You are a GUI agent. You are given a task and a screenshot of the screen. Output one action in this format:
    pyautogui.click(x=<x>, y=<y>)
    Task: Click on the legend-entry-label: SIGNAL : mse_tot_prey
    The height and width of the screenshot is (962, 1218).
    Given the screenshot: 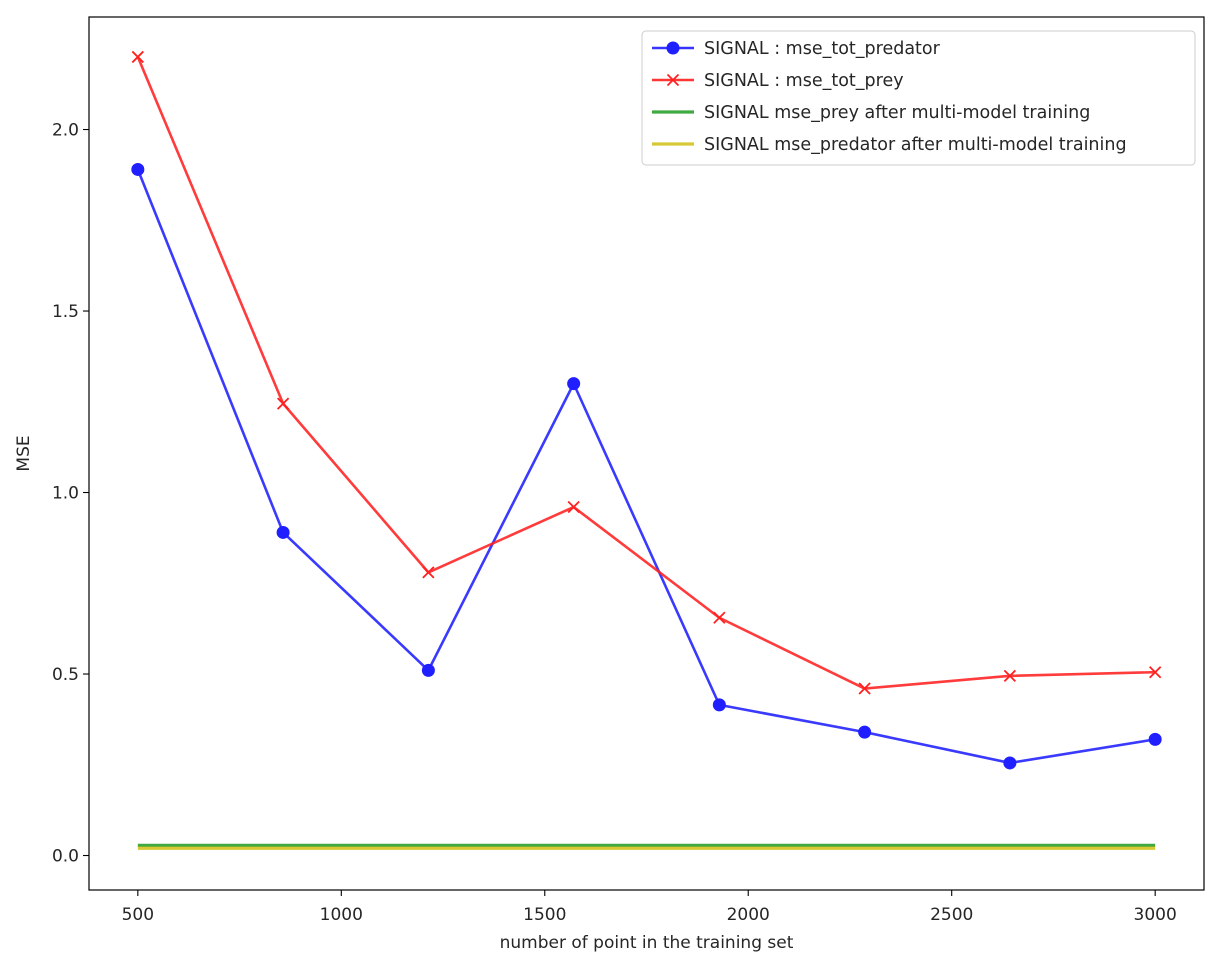 What is the action you would take?
    pyautogui.click(x=804, y=81)
    